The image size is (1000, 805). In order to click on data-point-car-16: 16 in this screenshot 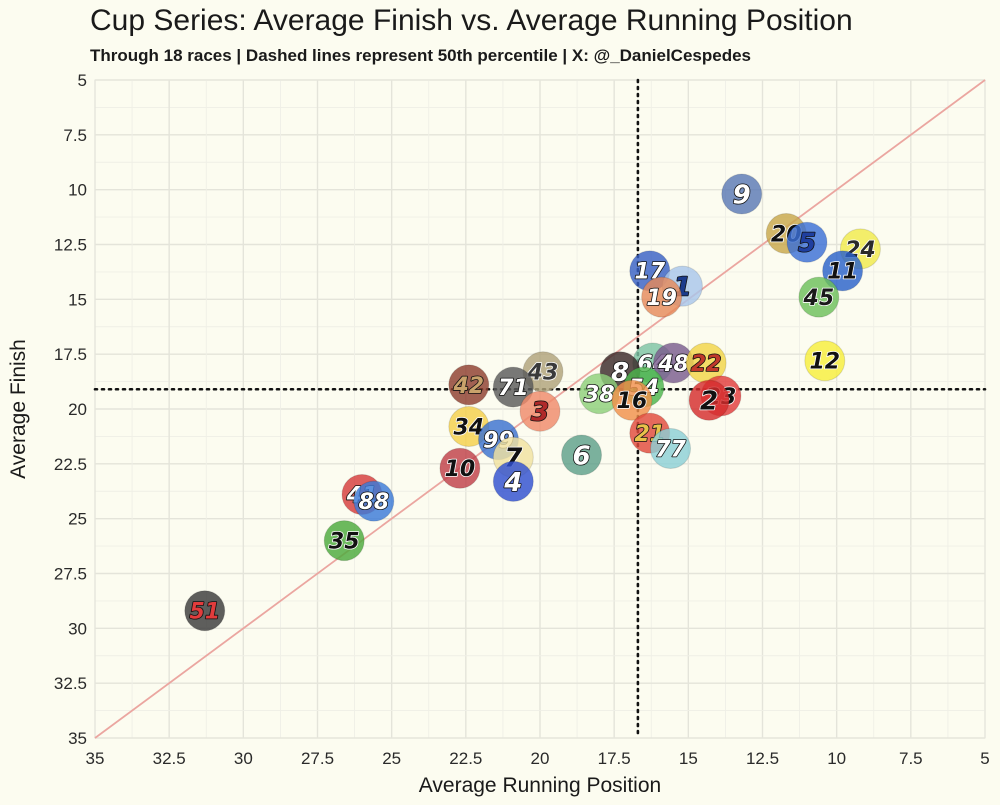, I will do `click(632, 400)`.